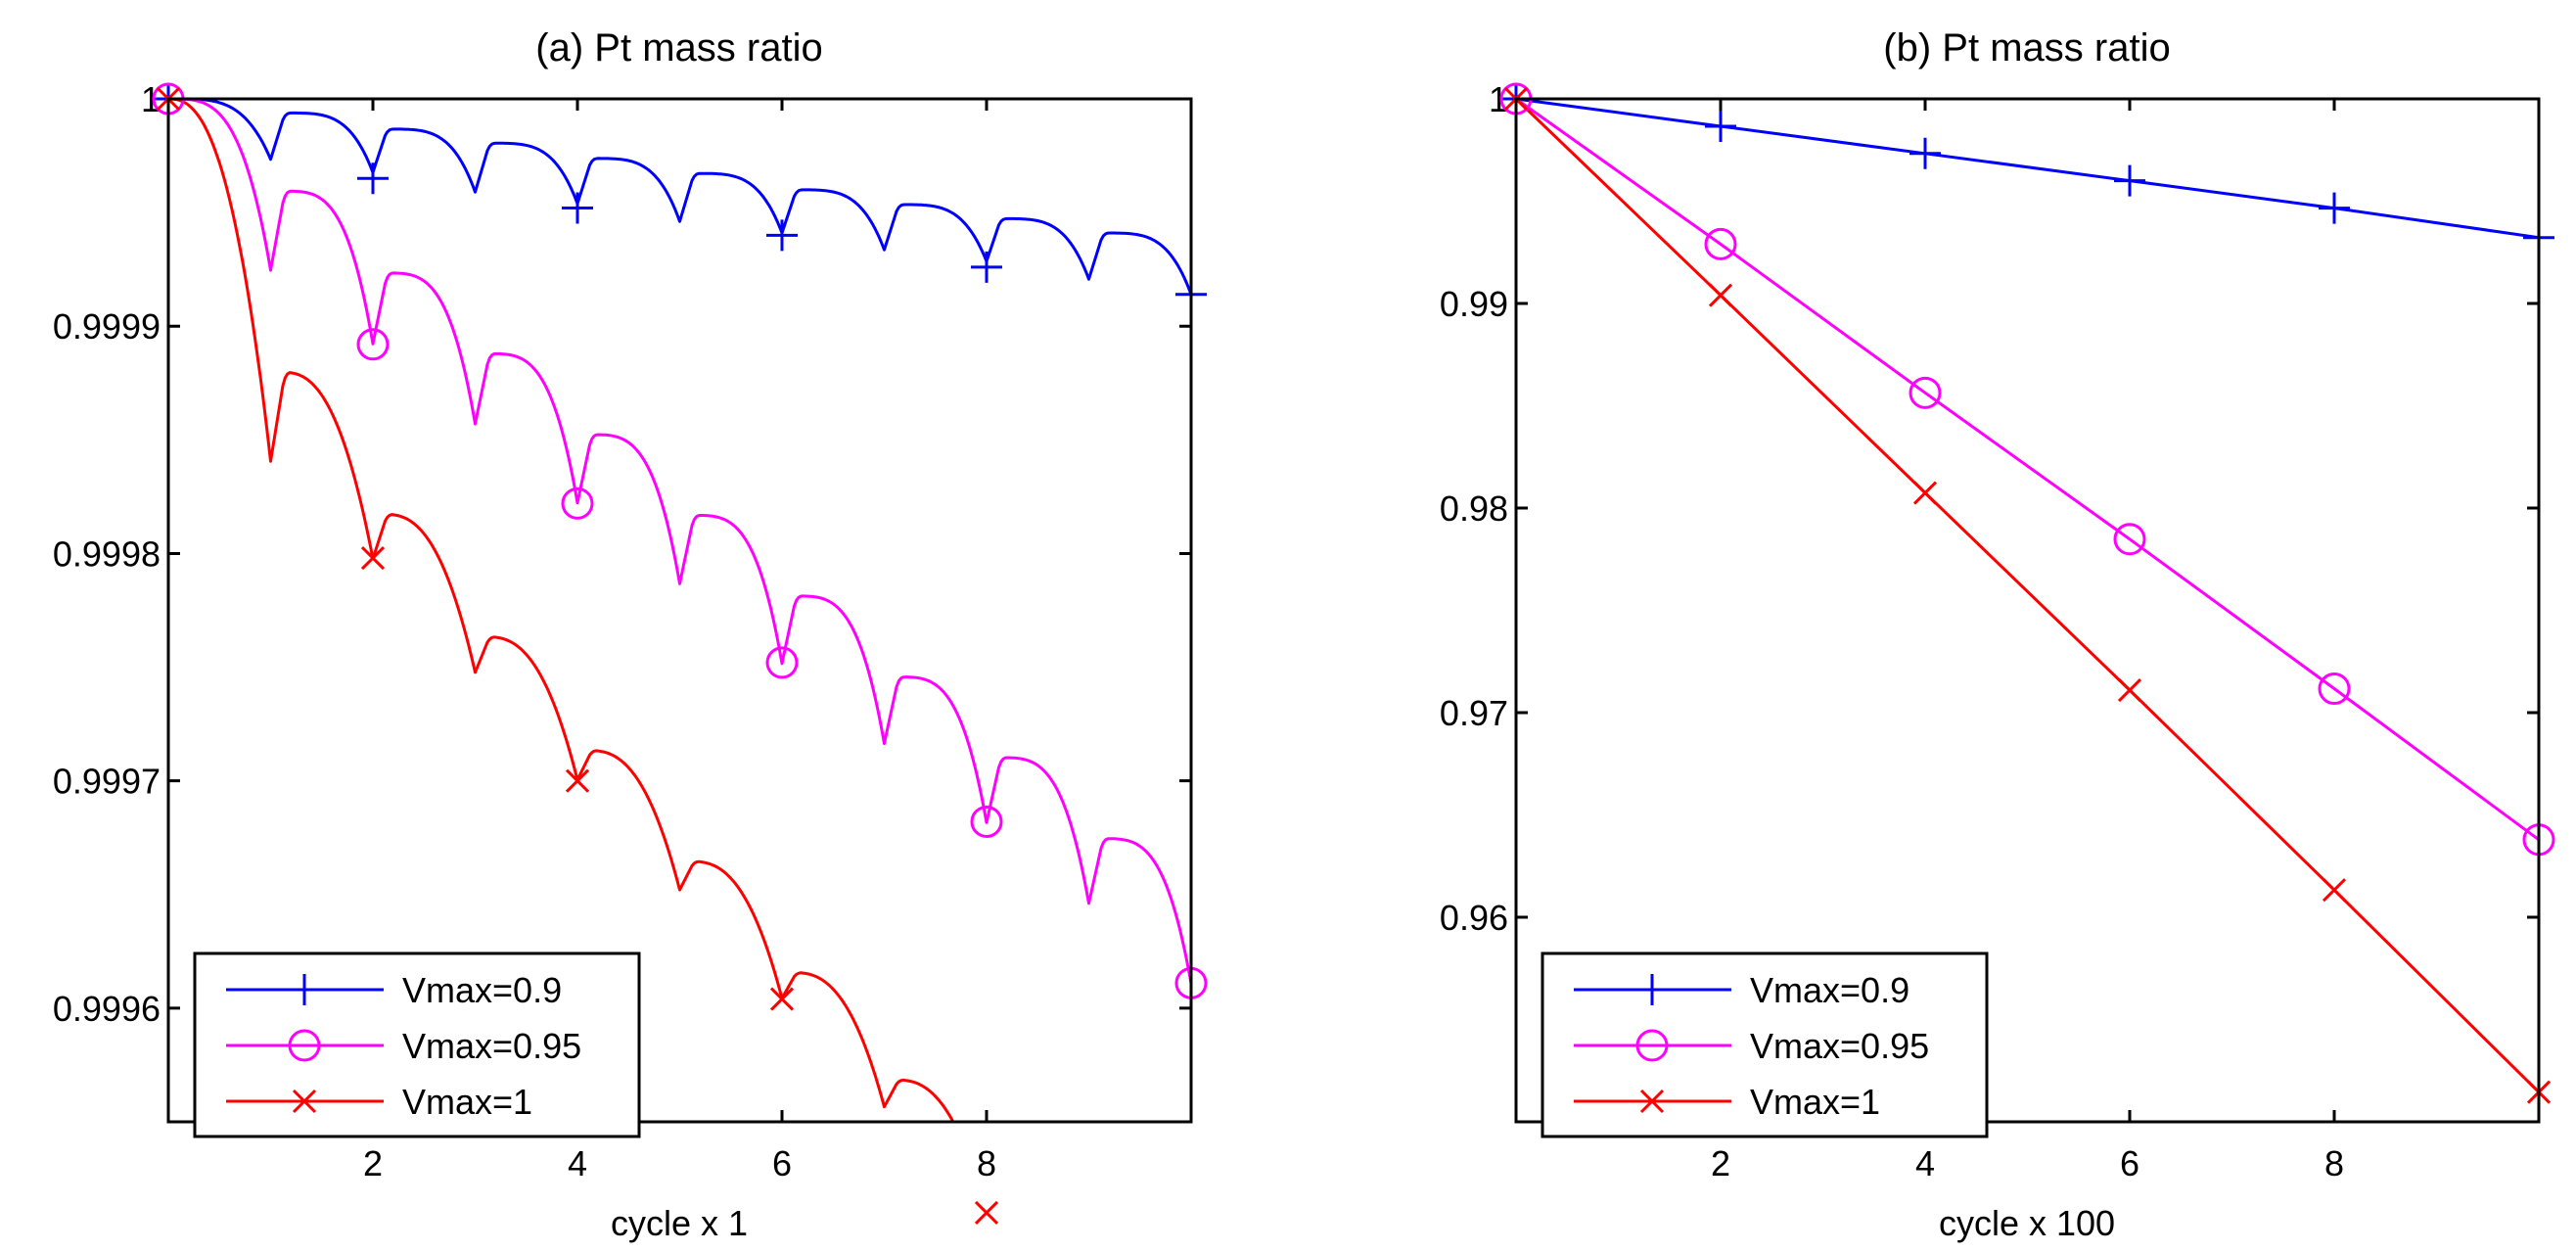 Image resolution: width=2576 pixels, height=1252 pixels. I want to click on chart-title: (b) Pt mass ratio, so click(2026, 48).